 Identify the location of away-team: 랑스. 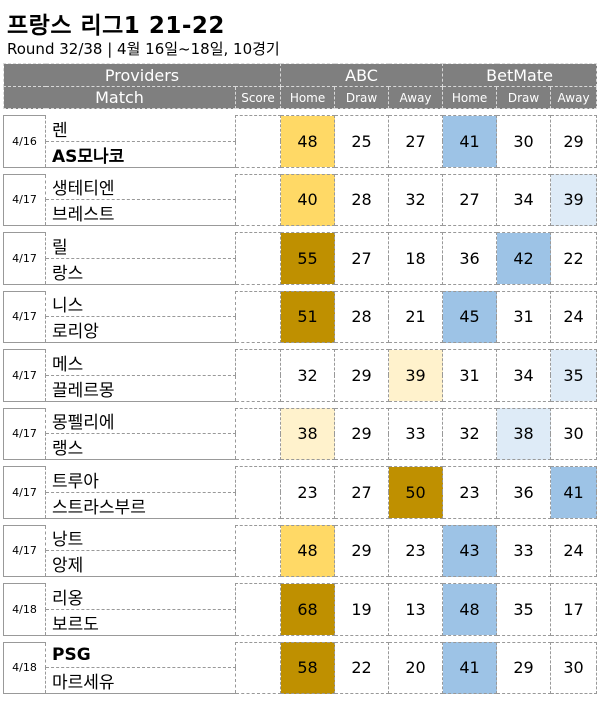
(140, 271).